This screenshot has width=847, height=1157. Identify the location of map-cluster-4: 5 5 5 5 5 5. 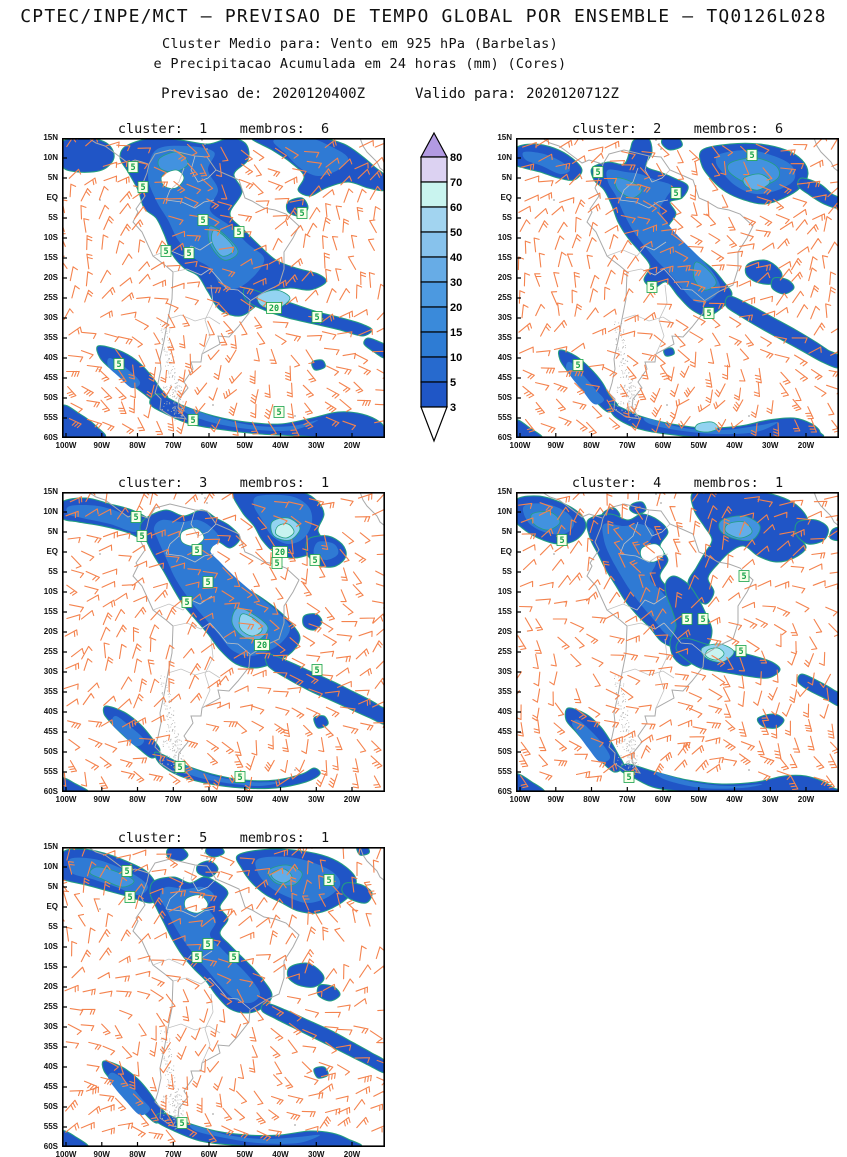
(677, 642).